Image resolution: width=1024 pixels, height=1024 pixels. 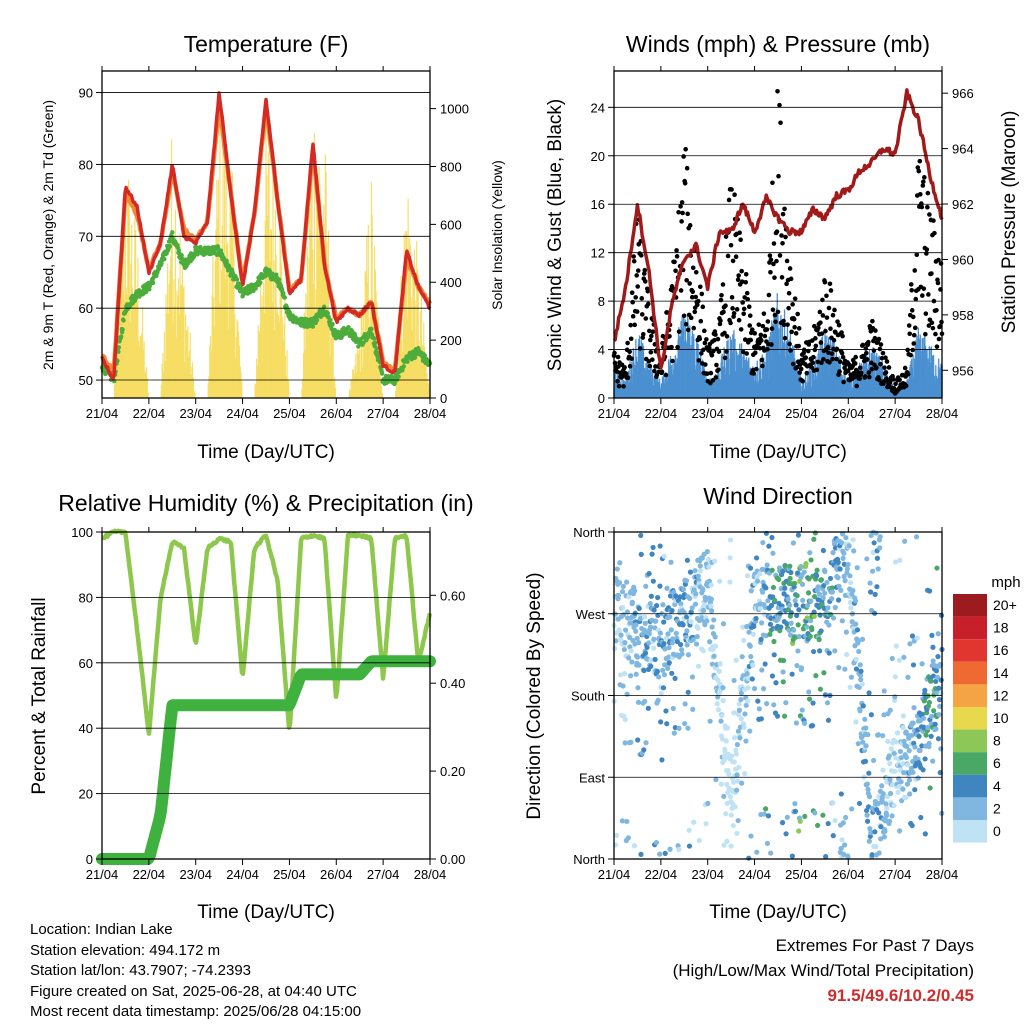 I want to click on legend-label: 10, so click(x=1001, y=718).